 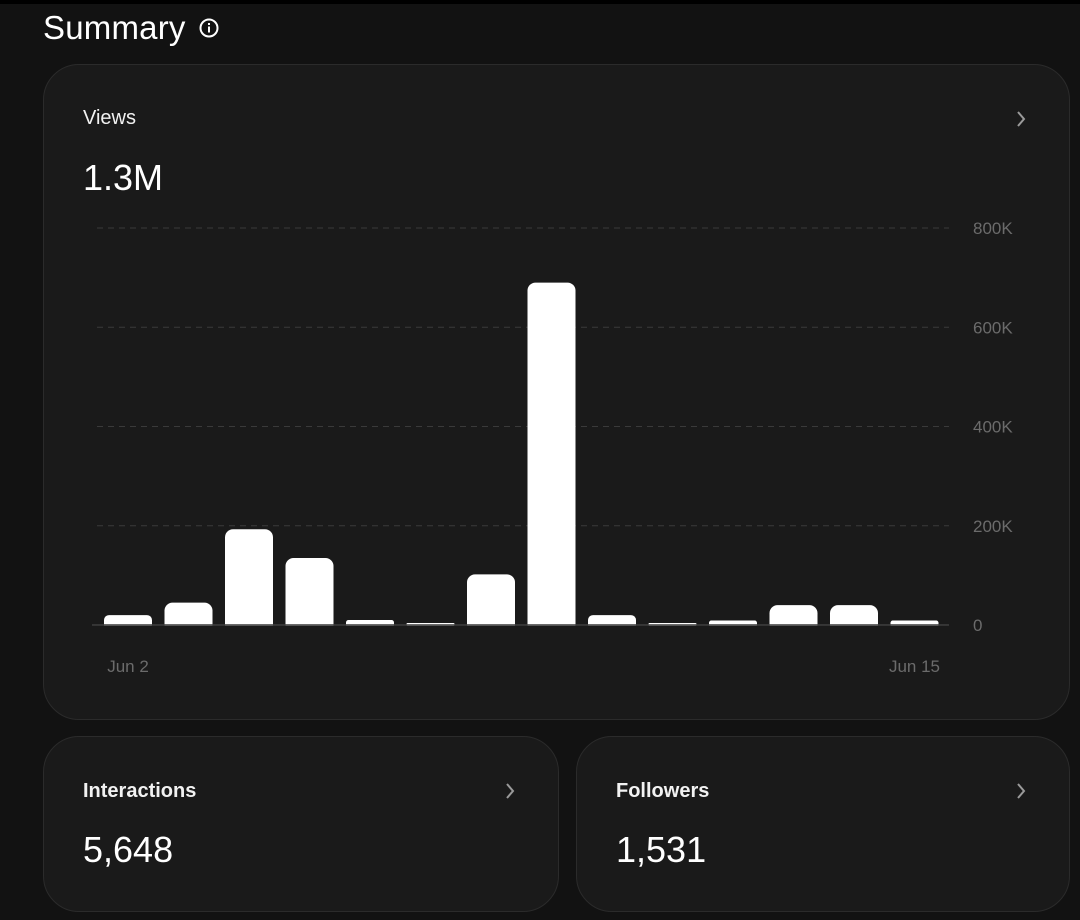 I want to click on followers-value: 1,531, so click(x=661, y=849).